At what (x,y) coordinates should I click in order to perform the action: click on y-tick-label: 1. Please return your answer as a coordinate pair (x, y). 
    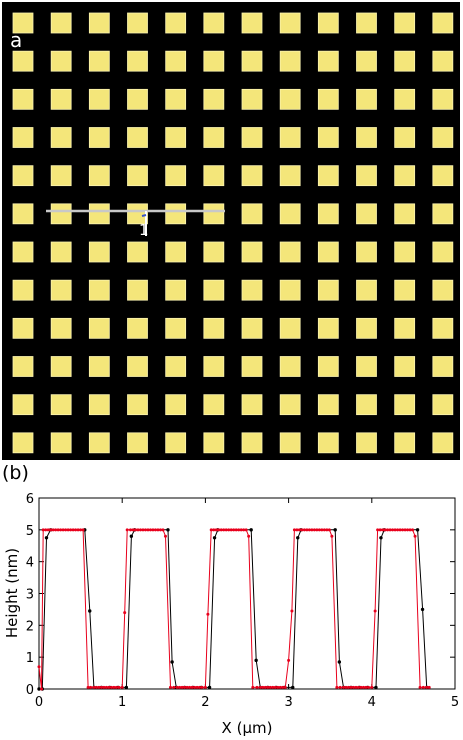
    Looking at the image, I should click on (30, 658).